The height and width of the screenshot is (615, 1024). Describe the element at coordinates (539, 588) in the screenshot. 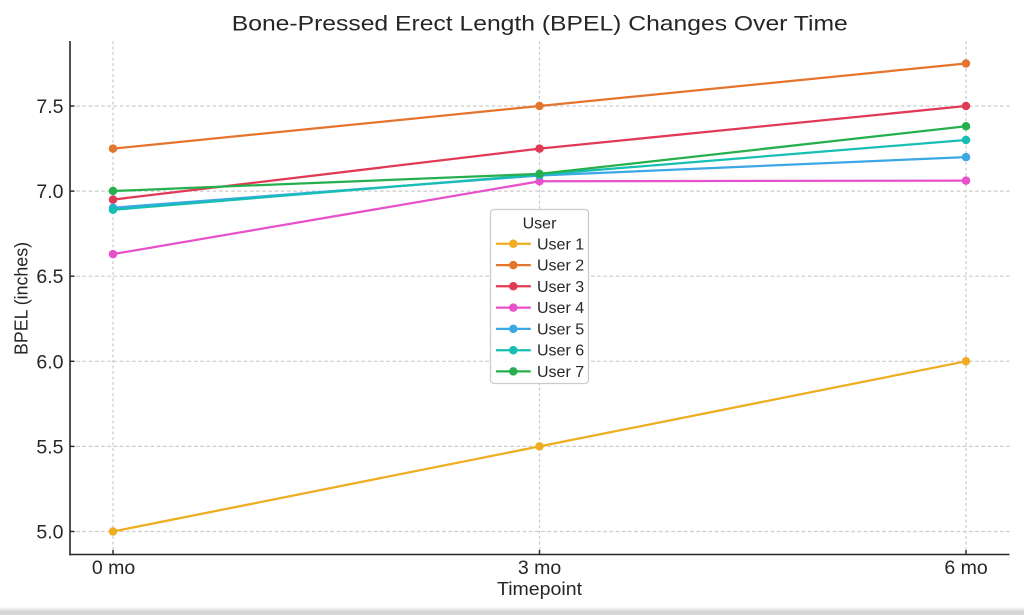

I see `svg-text: Timepoint` at that location.